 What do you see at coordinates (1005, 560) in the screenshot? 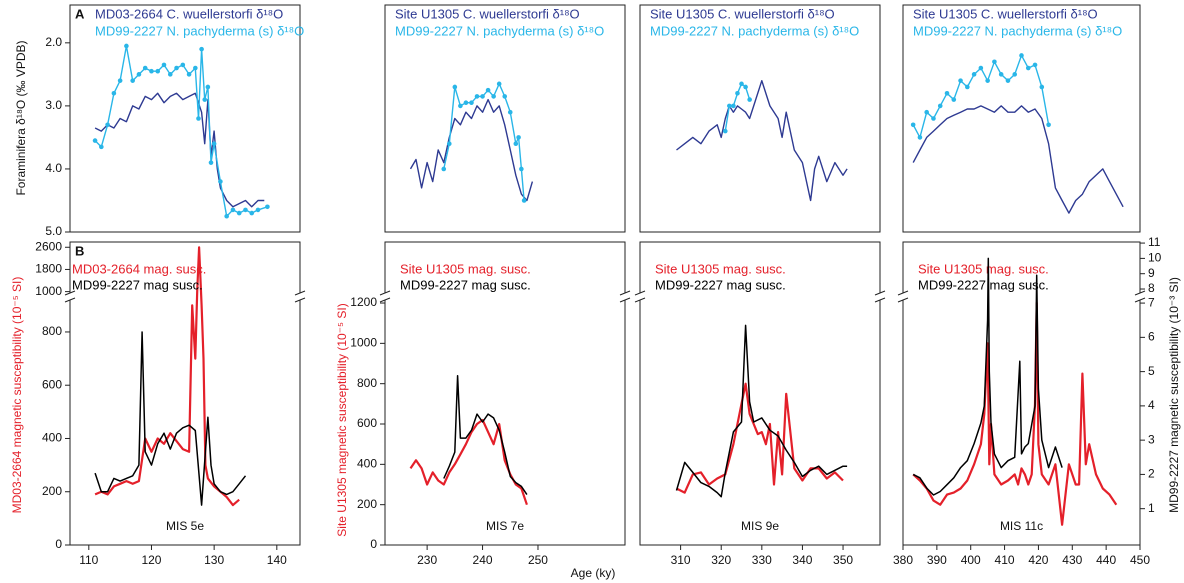
I see `x-tick-label: 410` at bounding box center [1005, 560].